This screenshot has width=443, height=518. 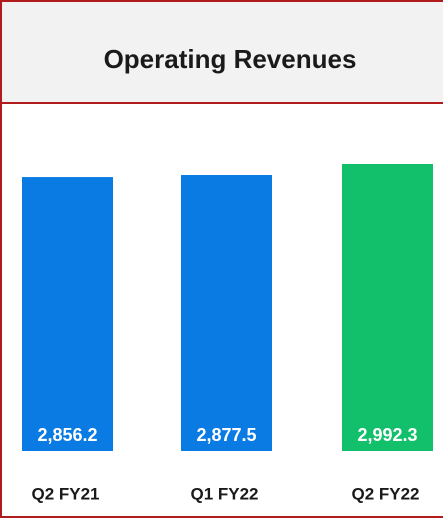 What do you see at coordinates (230, 59) in the screenshot?
I see `chart-title: Operating Revenues` at bounding box center [230, 59].